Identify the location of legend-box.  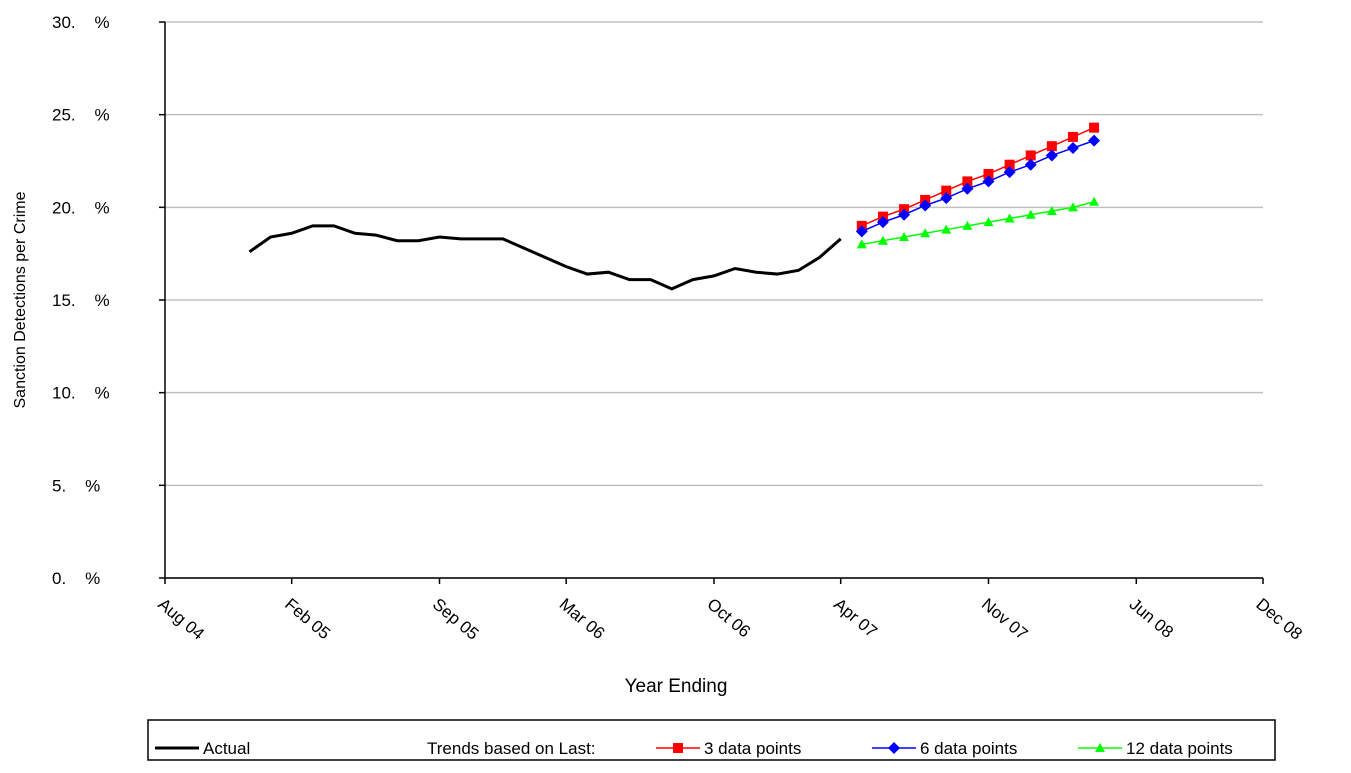
(711, 740).